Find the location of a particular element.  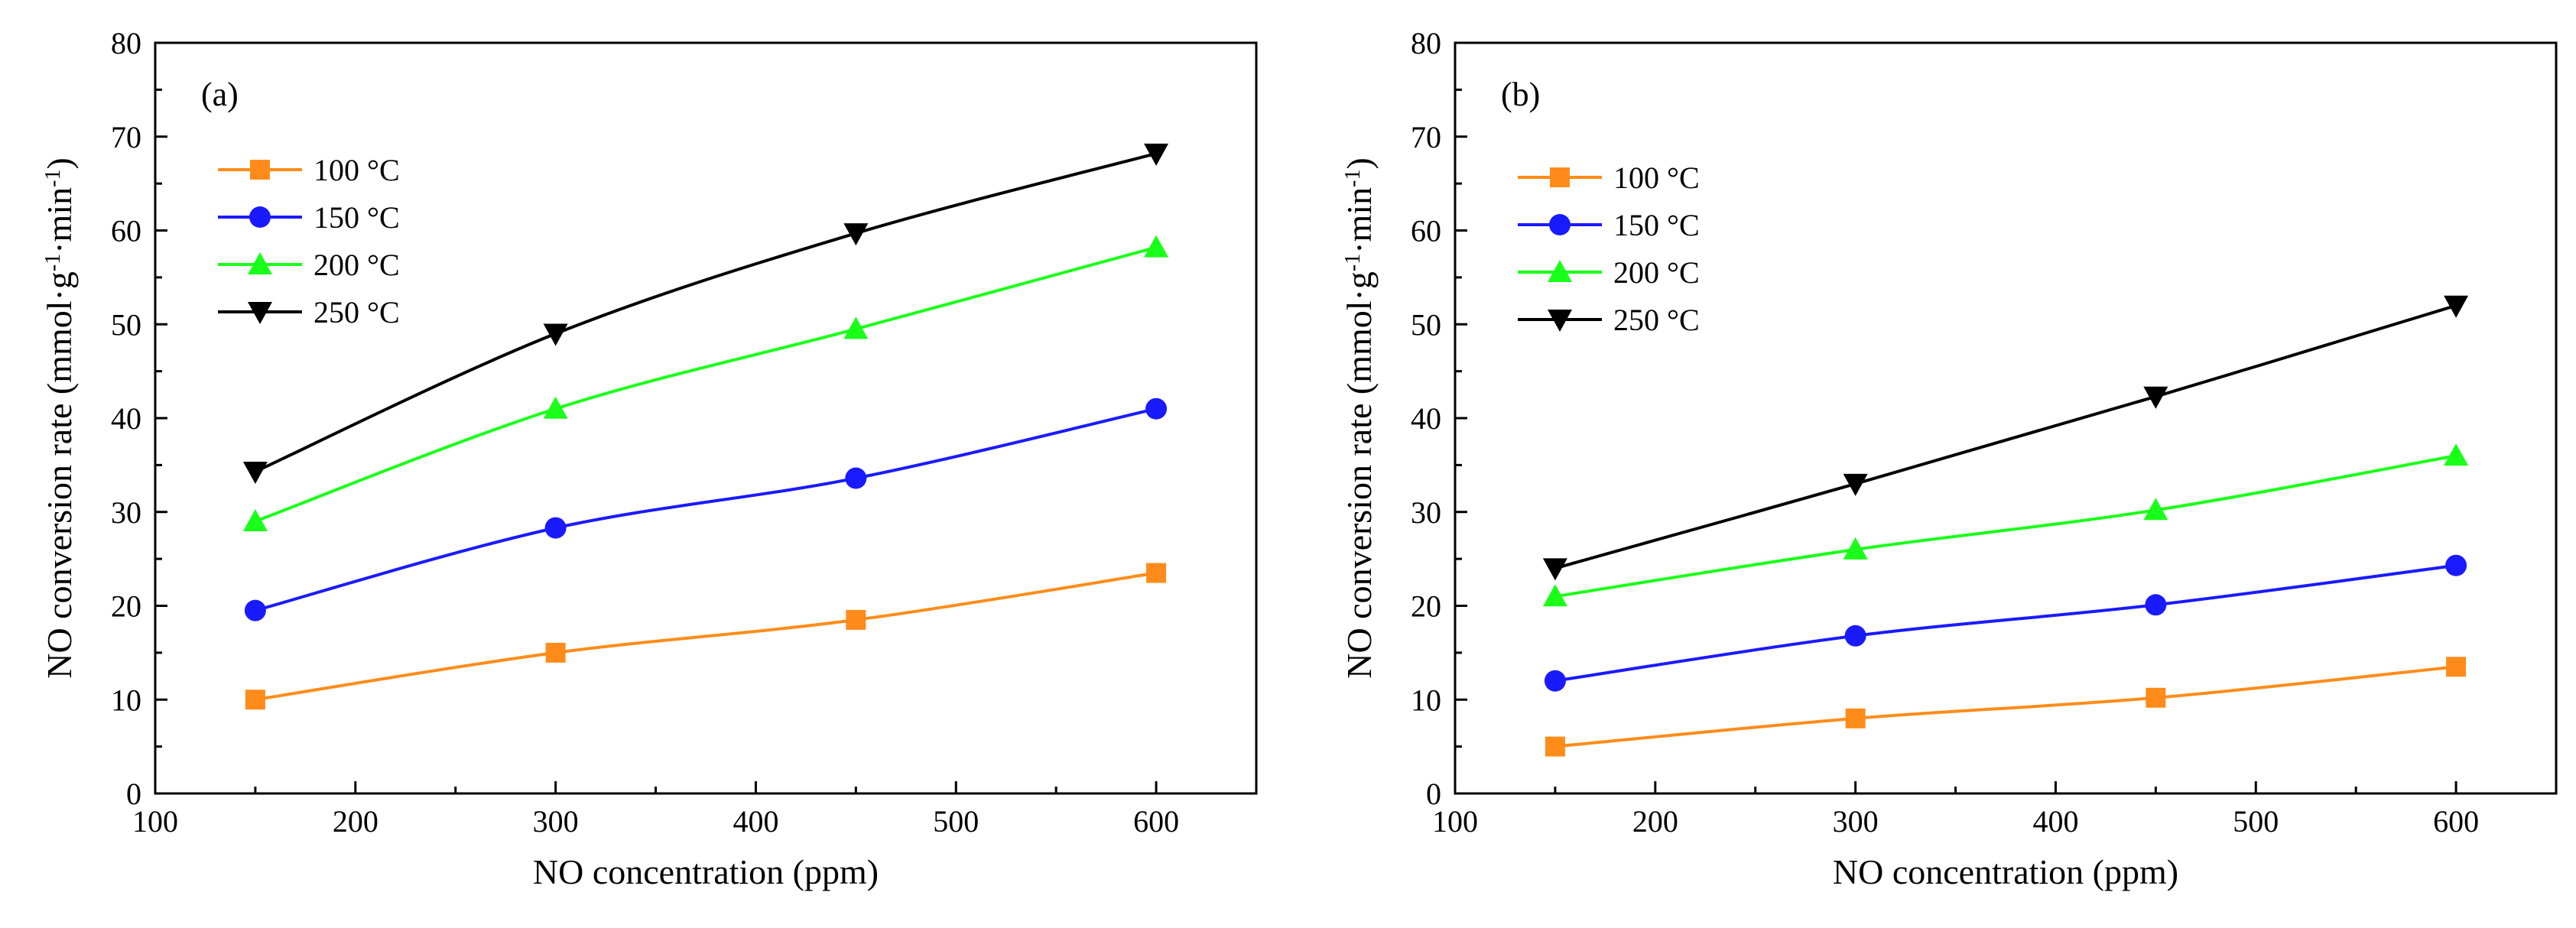

y-tick-label: 30 is located at coordinates (126, 512).